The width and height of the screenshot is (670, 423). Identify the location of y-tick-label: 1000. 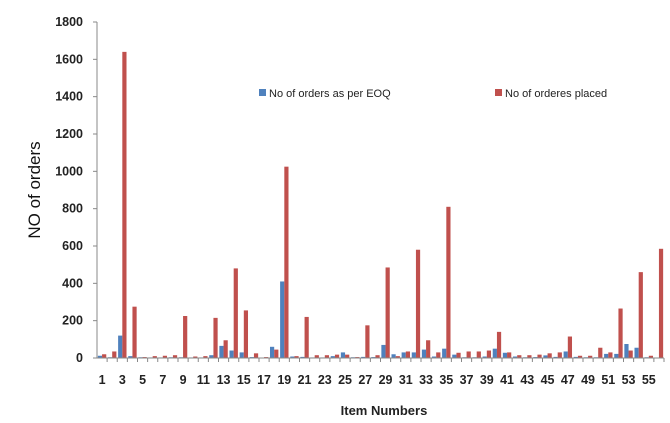
(69, 171).